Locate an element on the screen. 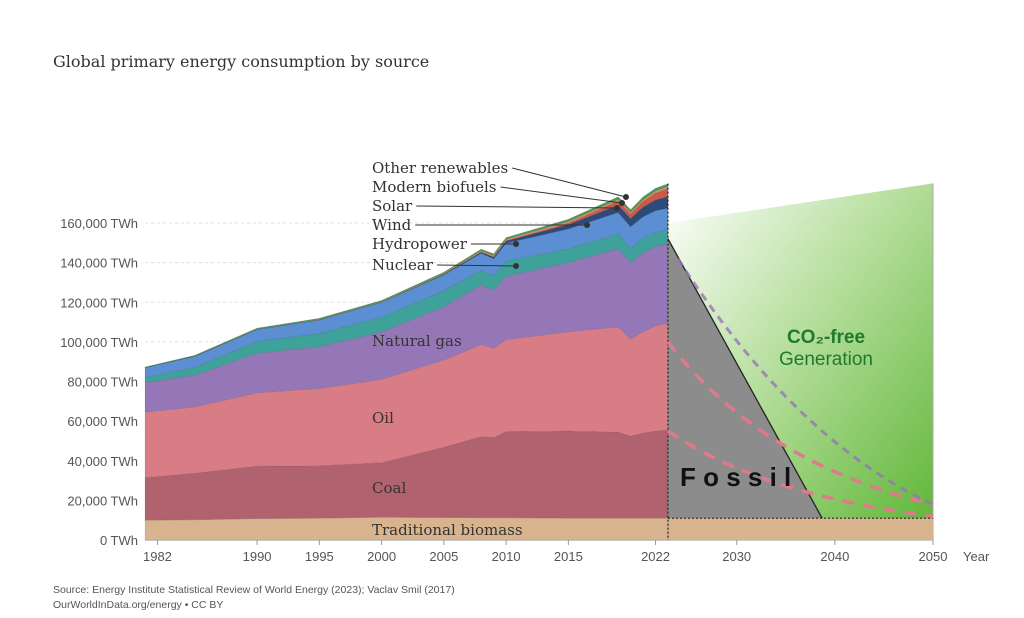 The width and height of the screenshot is (1024, 618). leader-nuclear is located at coordinates (476, 265).